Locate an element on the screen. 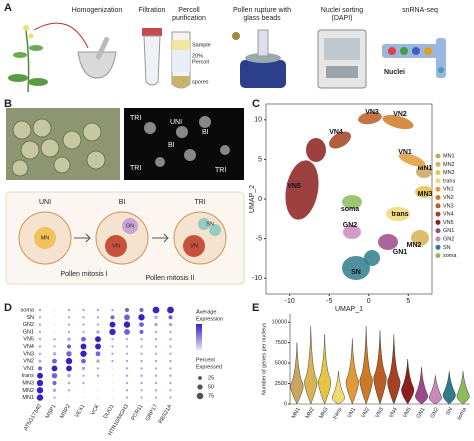  x-tick-label: MN2 is located at coordinates (310, 413).